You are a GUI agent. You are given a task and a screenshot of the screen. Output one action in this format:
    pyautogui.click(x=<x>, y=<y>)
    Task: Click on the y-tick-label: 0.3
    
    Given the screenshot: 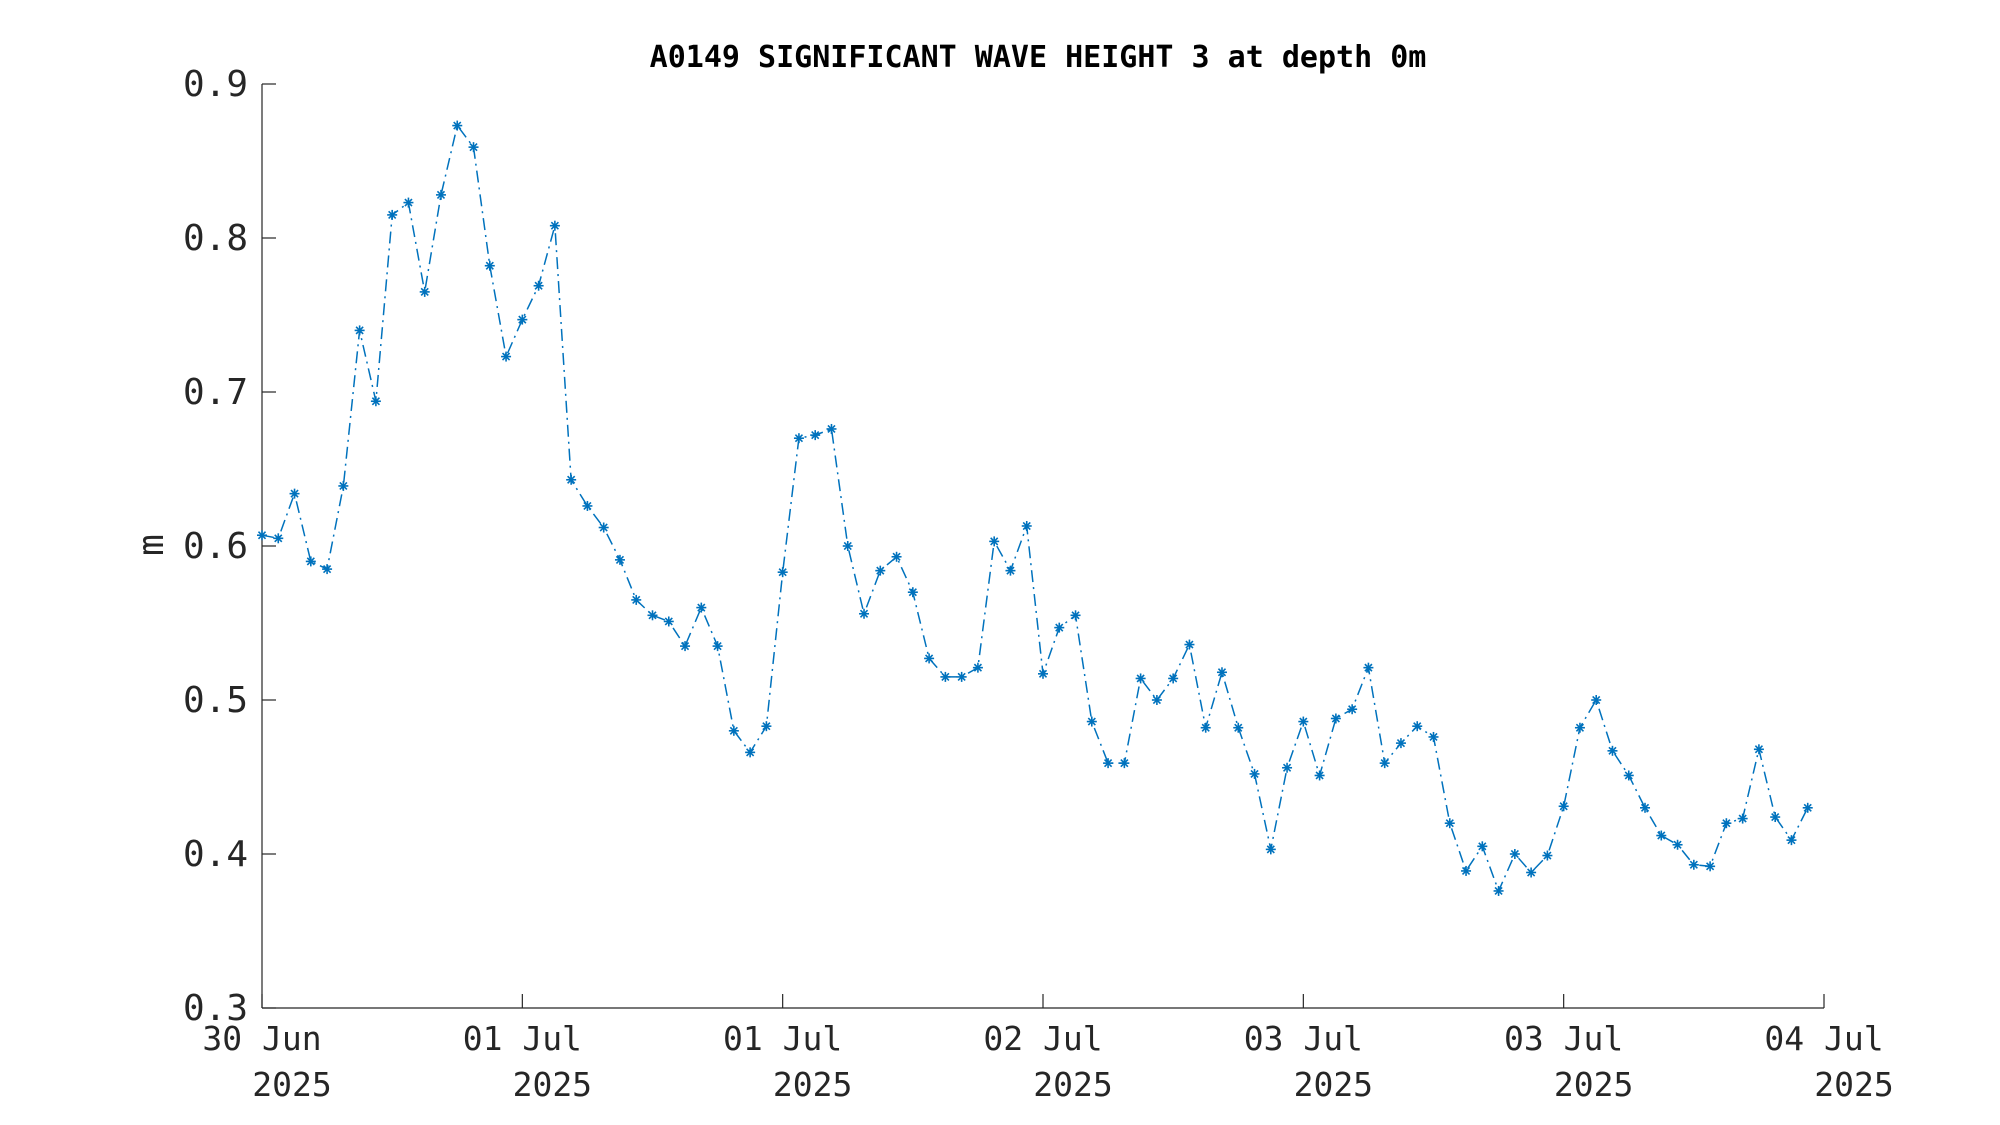 What is the action you would take?
    pyautogui.click(x=215, y=1008)
    